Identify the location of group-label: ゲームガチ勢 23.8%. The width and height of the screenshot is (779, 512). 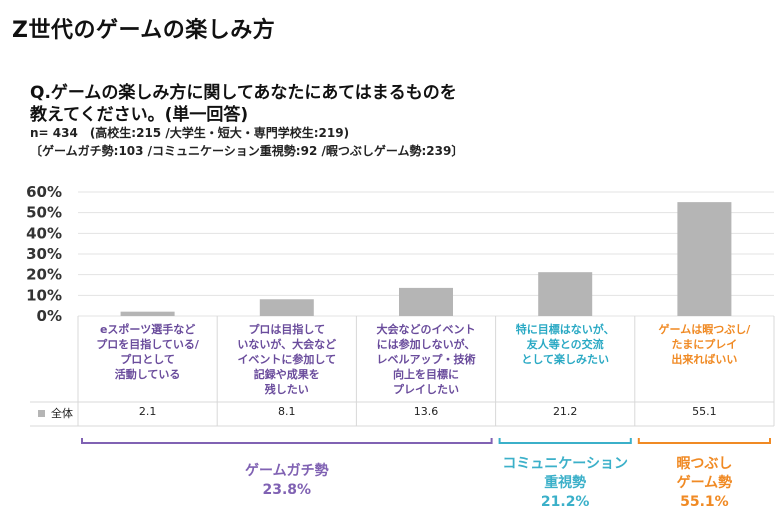
(287, 481).